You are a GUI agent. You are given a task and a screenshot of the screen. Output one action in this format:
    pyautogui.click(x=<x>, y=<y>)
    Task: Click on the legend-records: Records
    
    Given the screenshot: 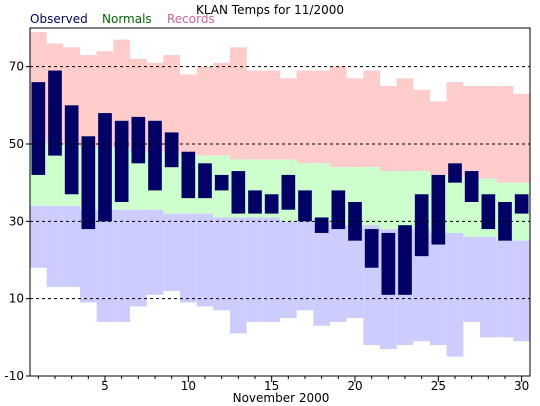 What is the action you would take?
    pyautogui.click(x=191, y=19)
    